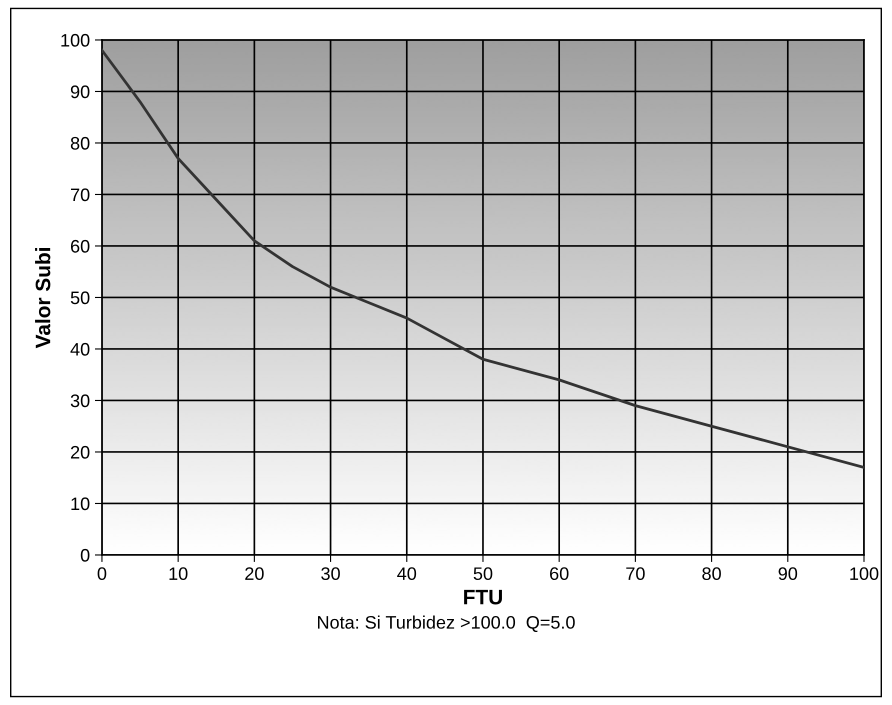  Describe the element at coordinates (80, 349) in the screenshot. I see `y-tick-label: 40` at that location.